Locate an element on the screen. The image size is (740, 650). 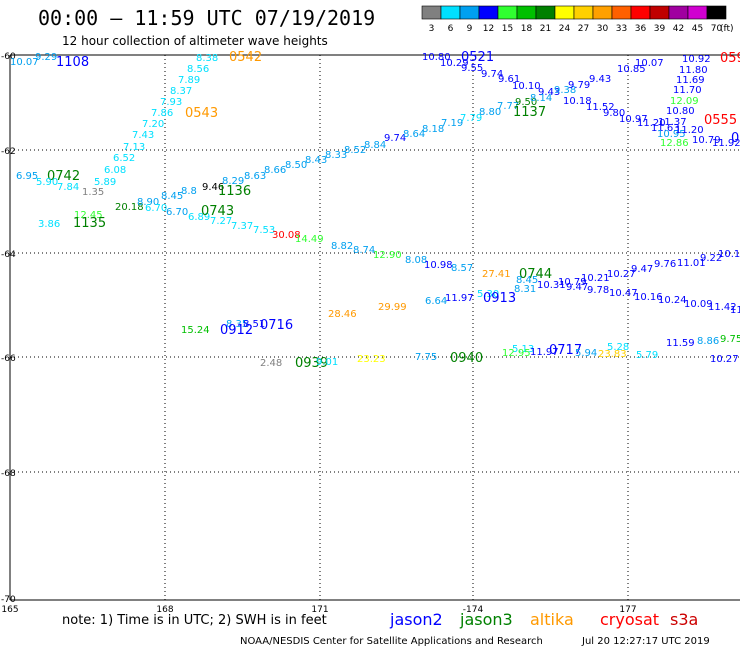
wave-height-value: 8.90 is located at coordinates (148, 202).